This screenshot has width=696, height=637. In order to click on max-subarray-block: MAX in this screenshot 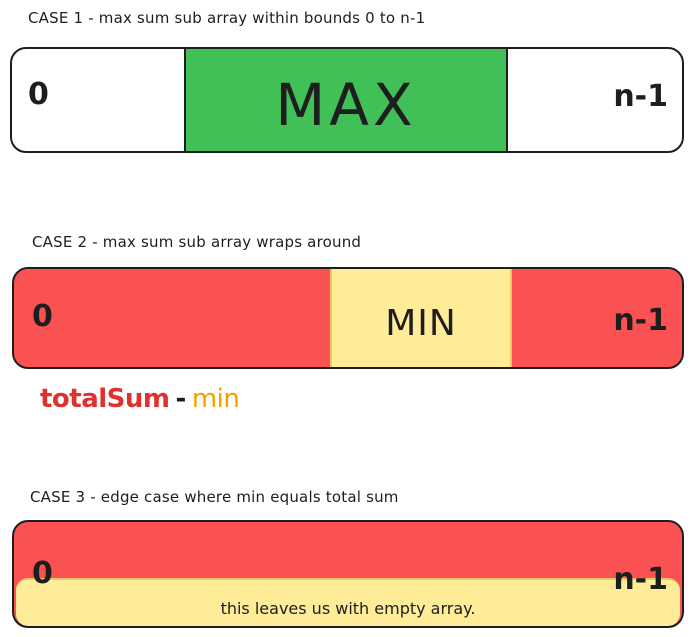, I will do `click(346, 100)`.